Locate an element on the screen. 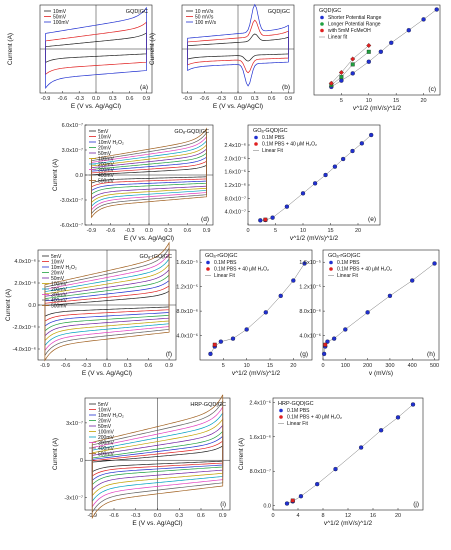  x-tick-label: -0.3 is located at coordinates (86, 366).